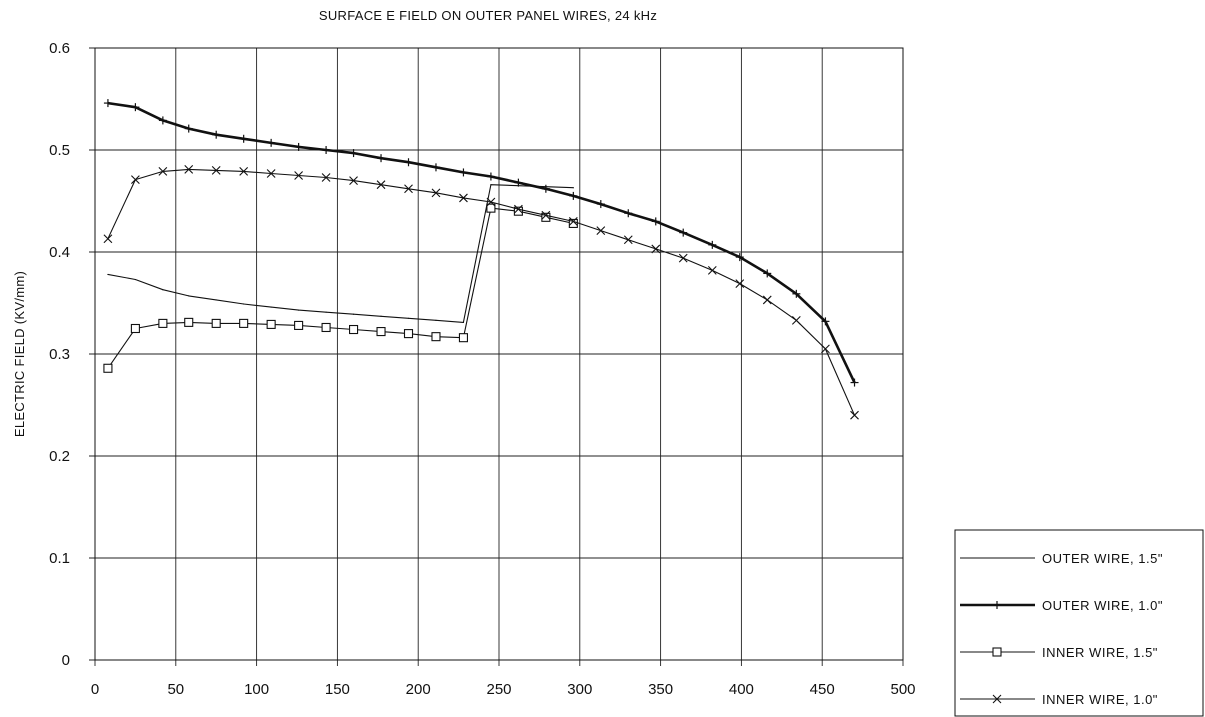  I want to click on legend-item: INNER WIRE, 1.0", so click(1059, 699).